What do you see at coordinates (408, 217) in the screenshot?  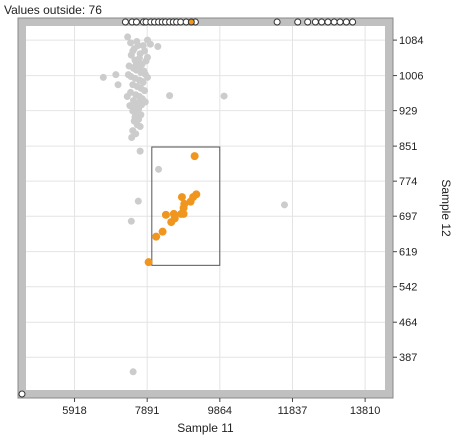 I see `y-tick-label: 697` at bounding box center [408, 217].